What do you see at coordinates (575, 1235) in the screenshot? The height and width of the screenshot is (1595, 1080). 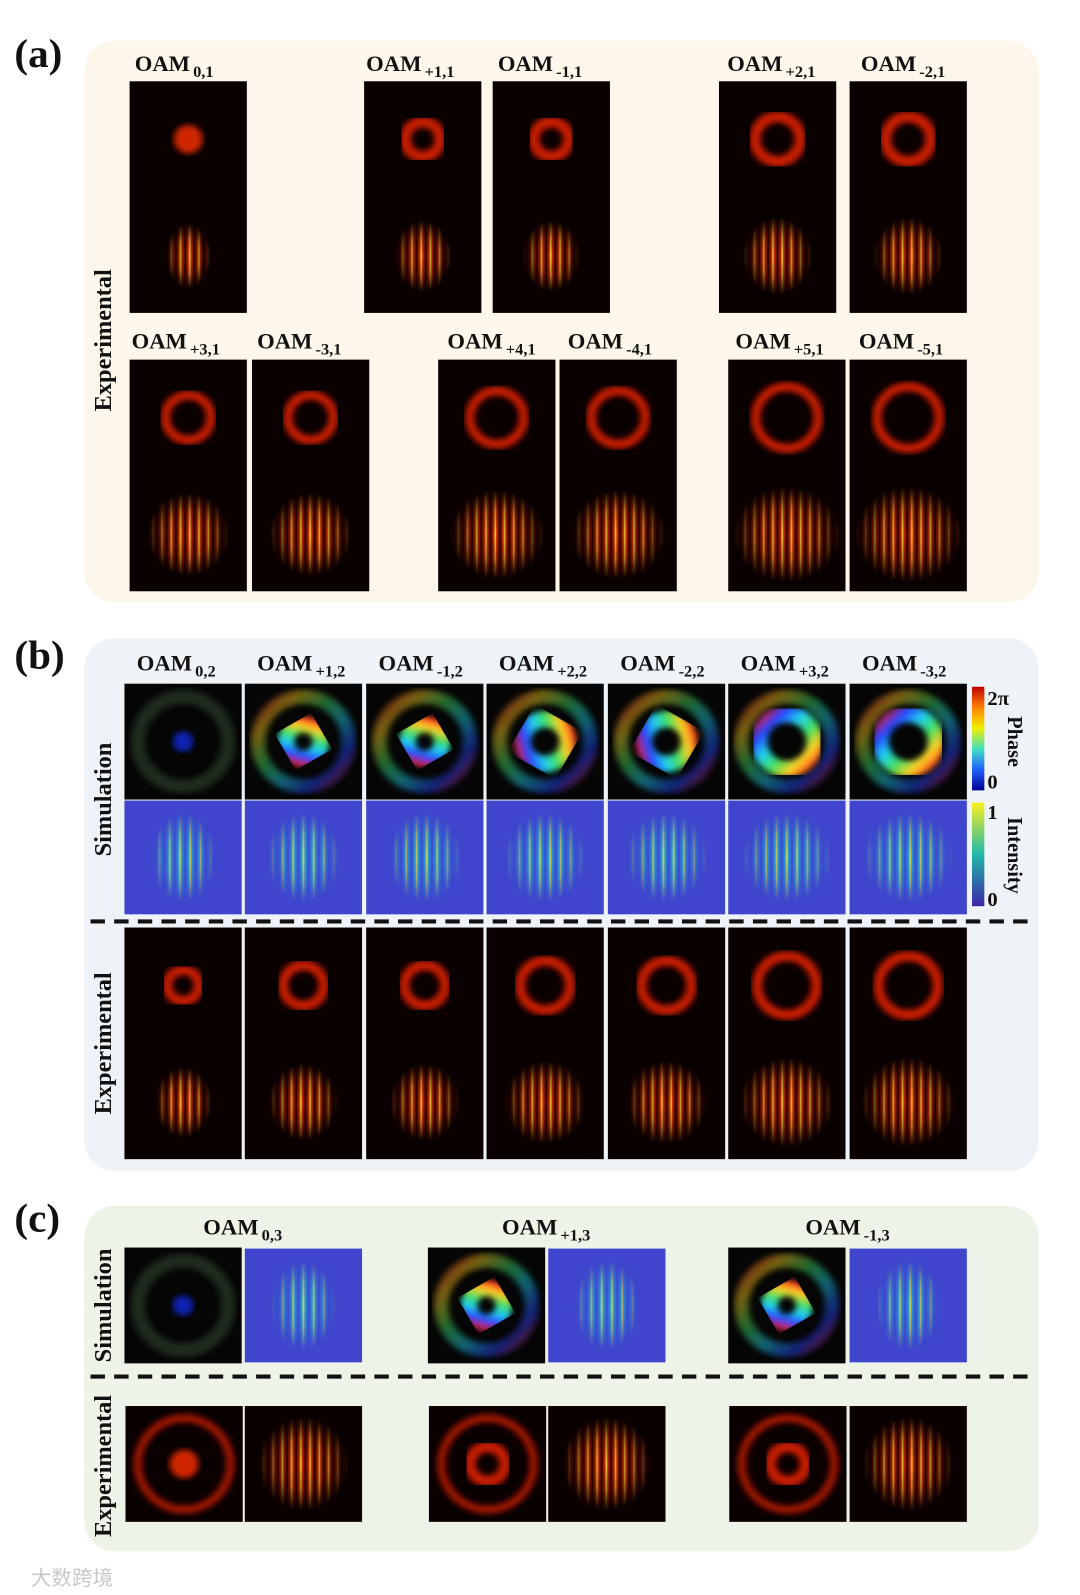 I see `label-sub: +1,3` at bounding box center [575, 1235].